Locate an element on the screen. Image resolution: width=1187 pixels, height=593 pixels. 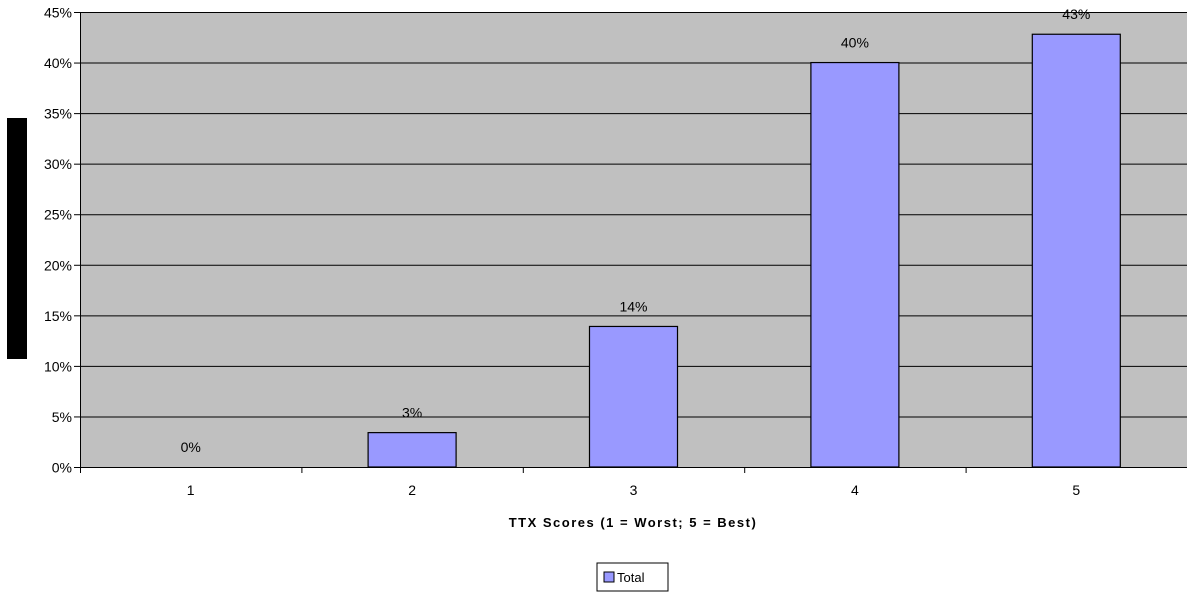
y-tick-label: 20% is located at coordinates (58, 265).